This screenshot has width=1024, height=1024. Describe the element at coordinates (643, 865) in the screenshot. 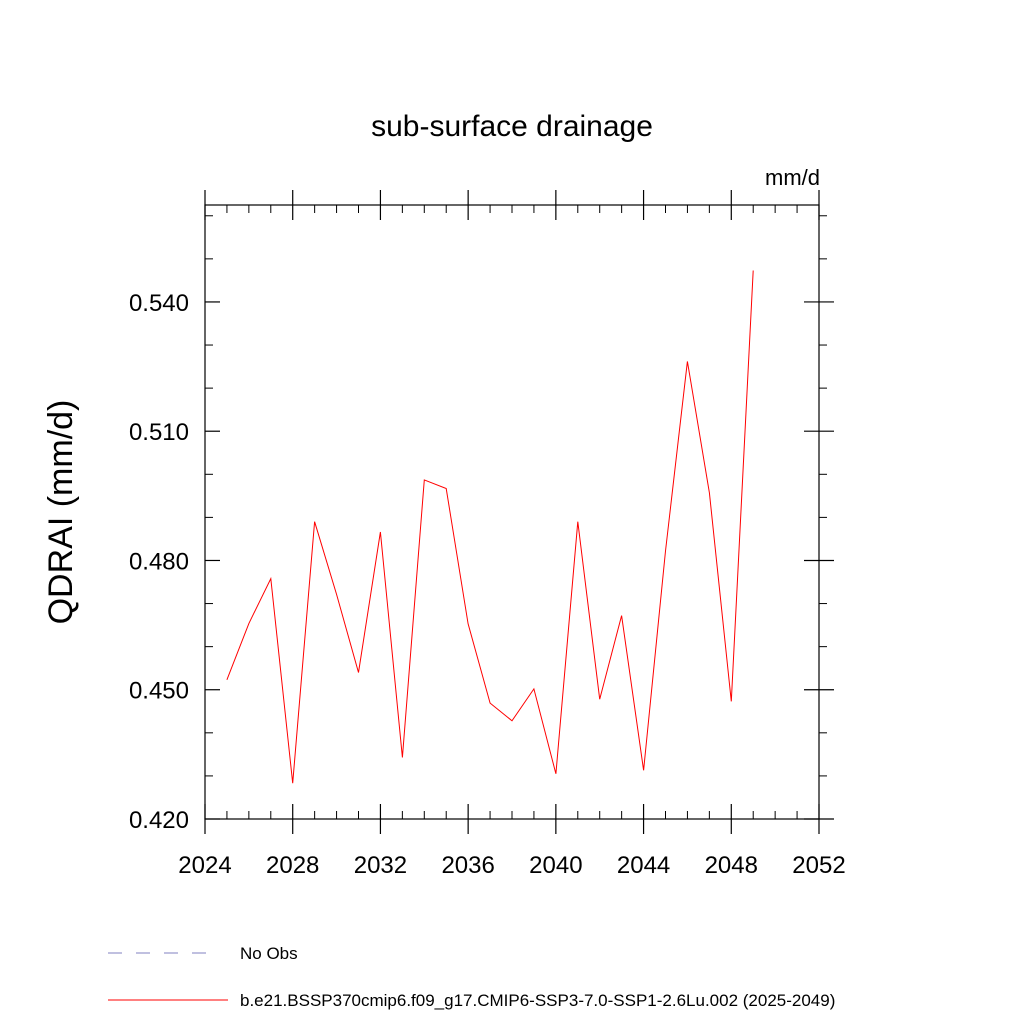

I see `x-tick-label: 2044` at that location.